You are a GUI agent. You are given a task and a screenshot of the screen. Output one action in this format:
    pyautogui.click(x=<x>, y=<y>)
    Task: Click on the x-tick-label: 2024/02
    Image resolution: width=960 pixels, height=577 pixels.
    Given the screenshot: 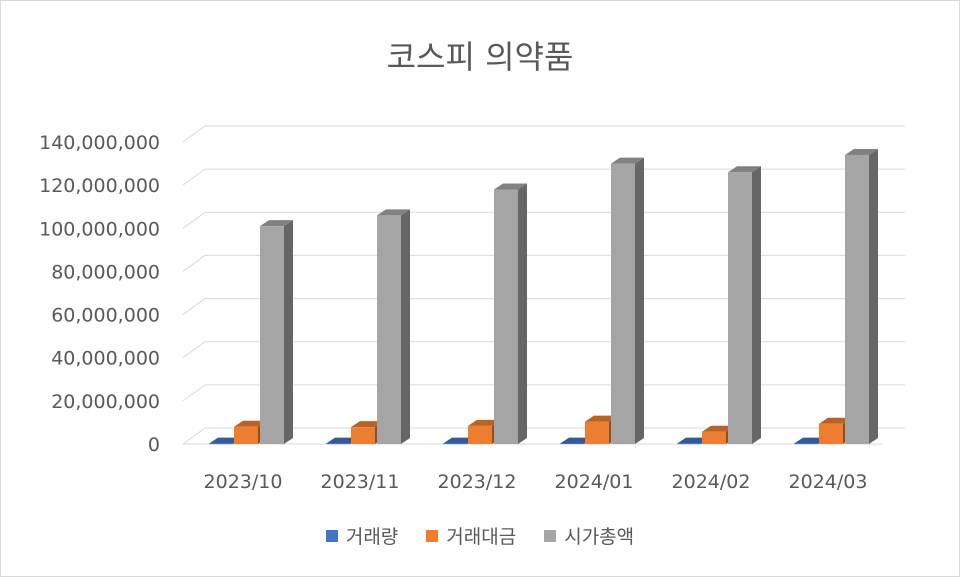 What is the action you would take?
    pyautogui.click(x=711, y=482)
    